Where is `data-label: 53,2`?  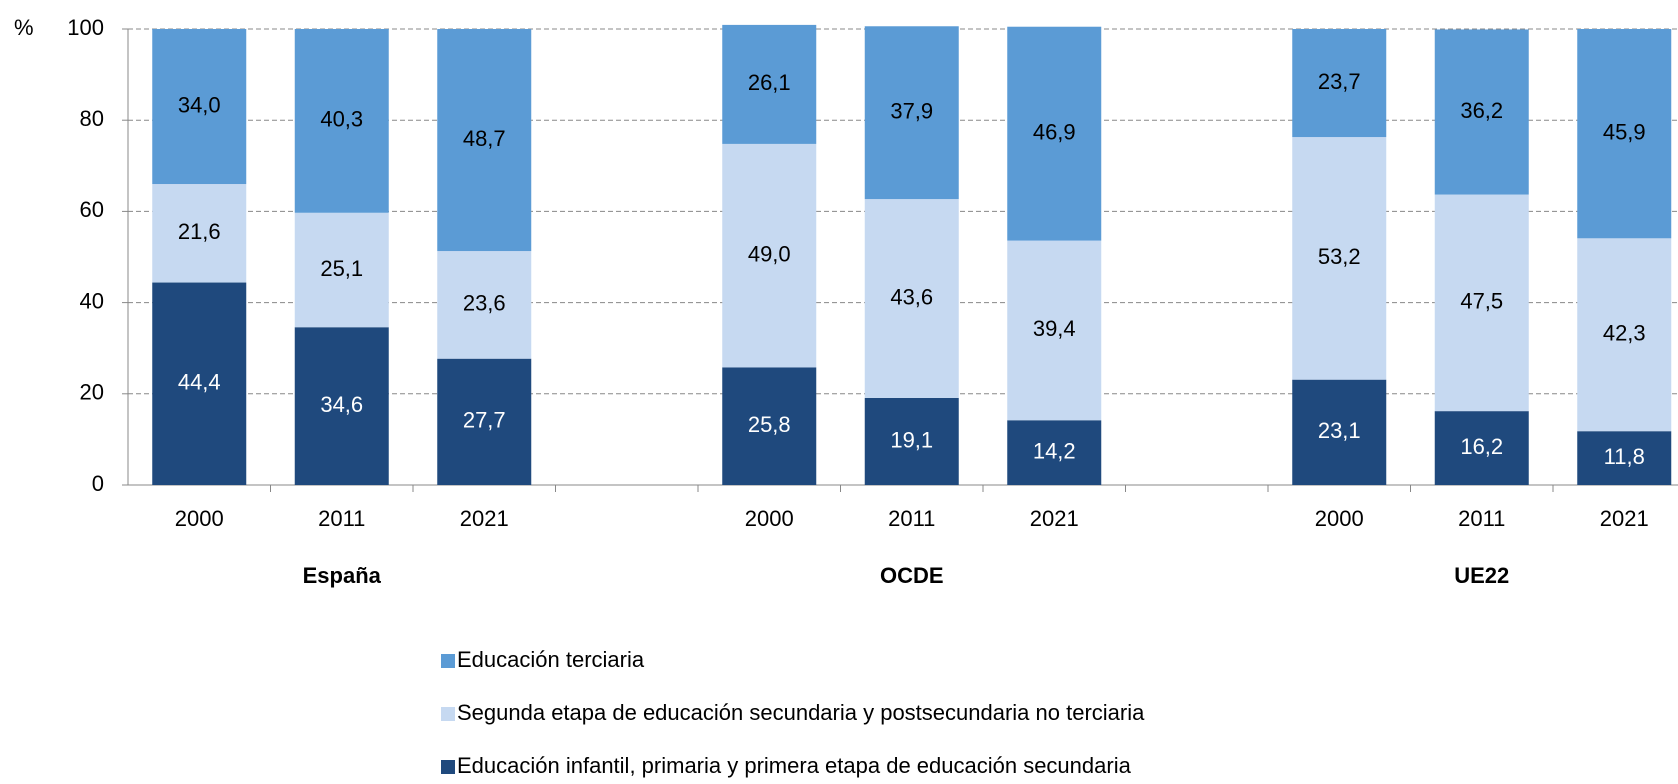
data-label: 53,2 is located at coordinates (1339, 256).